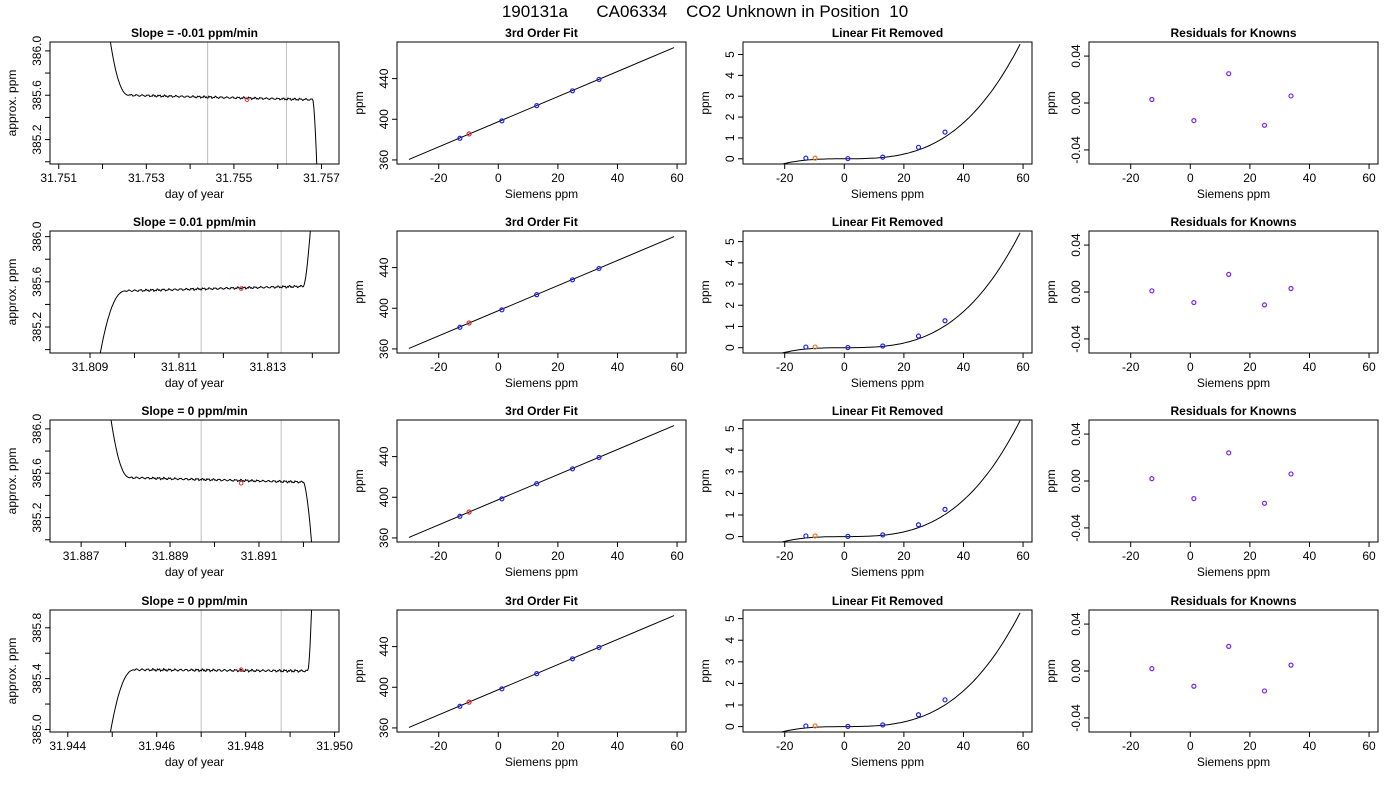 The width and height of the screenshot is (1400, 800). Describe the element at coordinates (67, 746) in the screenshot. I see `x-tick-label: 31.944` at that location.